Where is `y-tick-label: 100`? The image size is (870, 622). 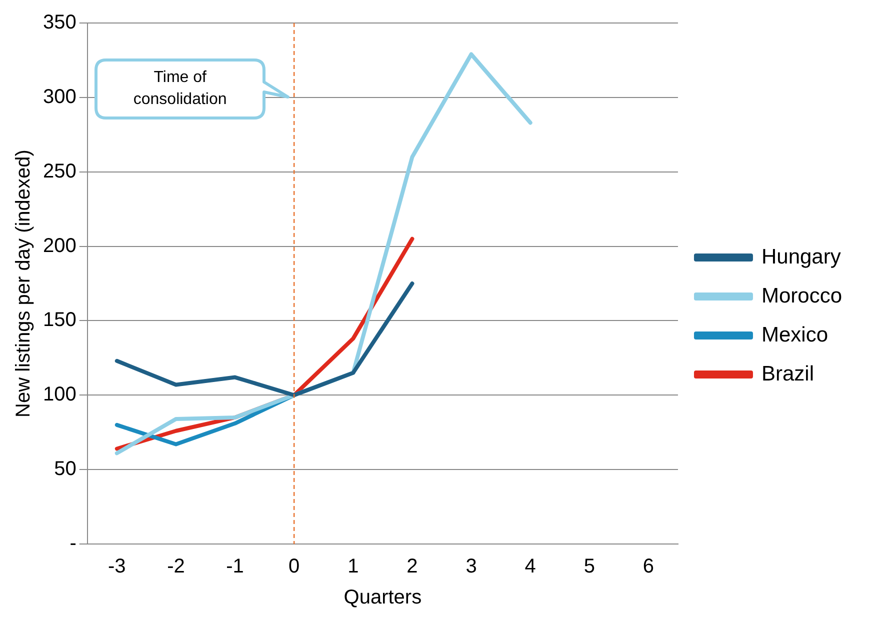 y-tick-label: 100 is located at coordinates (59, 395).